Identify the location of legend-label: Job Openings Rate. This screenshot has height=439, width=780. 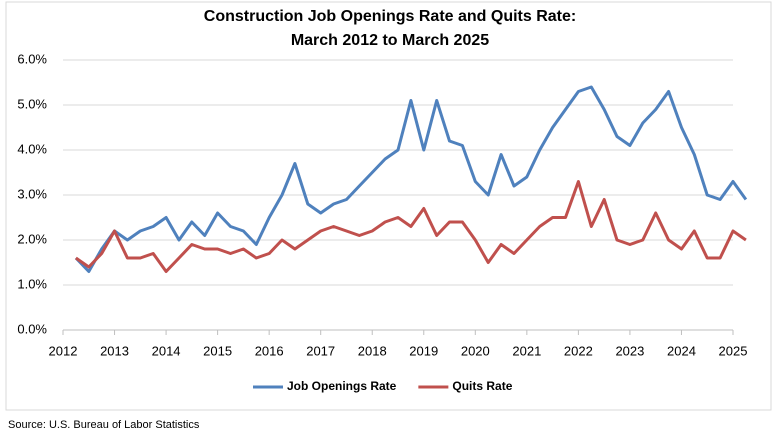
(342, 386).